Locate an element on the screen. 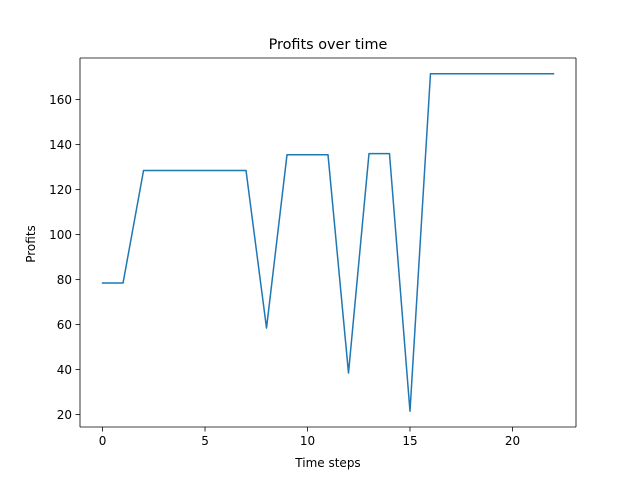  y-tick-label: 120 is located at coordinates (60, 190).